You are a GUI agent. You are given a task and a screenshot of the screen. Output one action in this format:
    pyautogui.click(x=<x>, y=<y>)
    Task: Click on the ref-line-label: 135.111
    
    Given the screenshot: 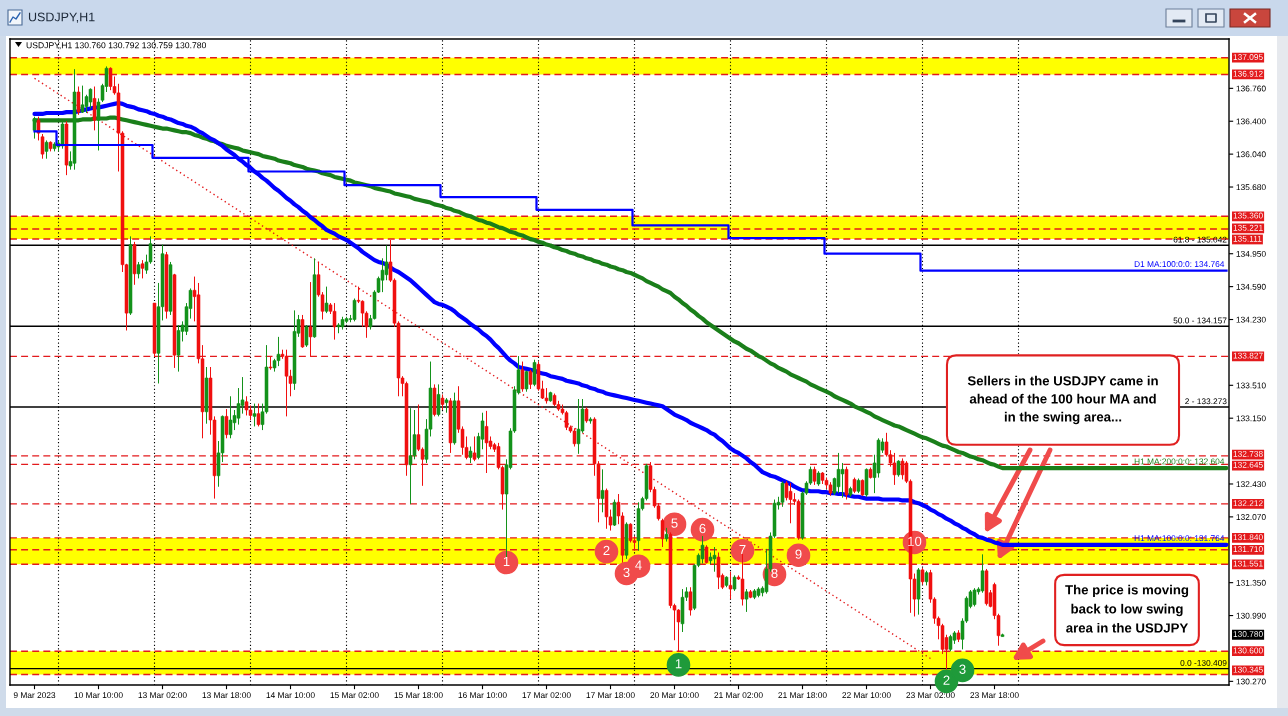 What is the action you would take?
    pyautogui.click(x=1247, y=238)
    